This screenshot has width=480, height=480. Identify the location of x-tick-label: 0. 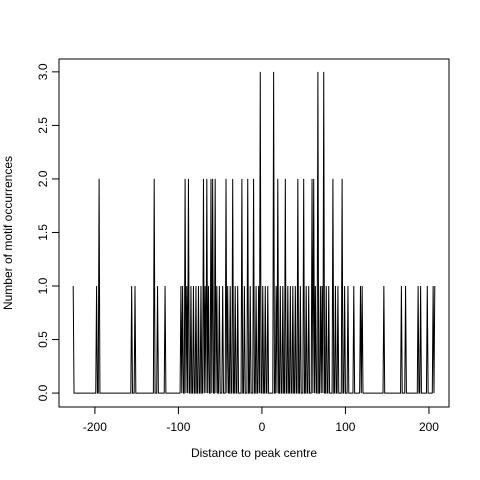
(262, 427).